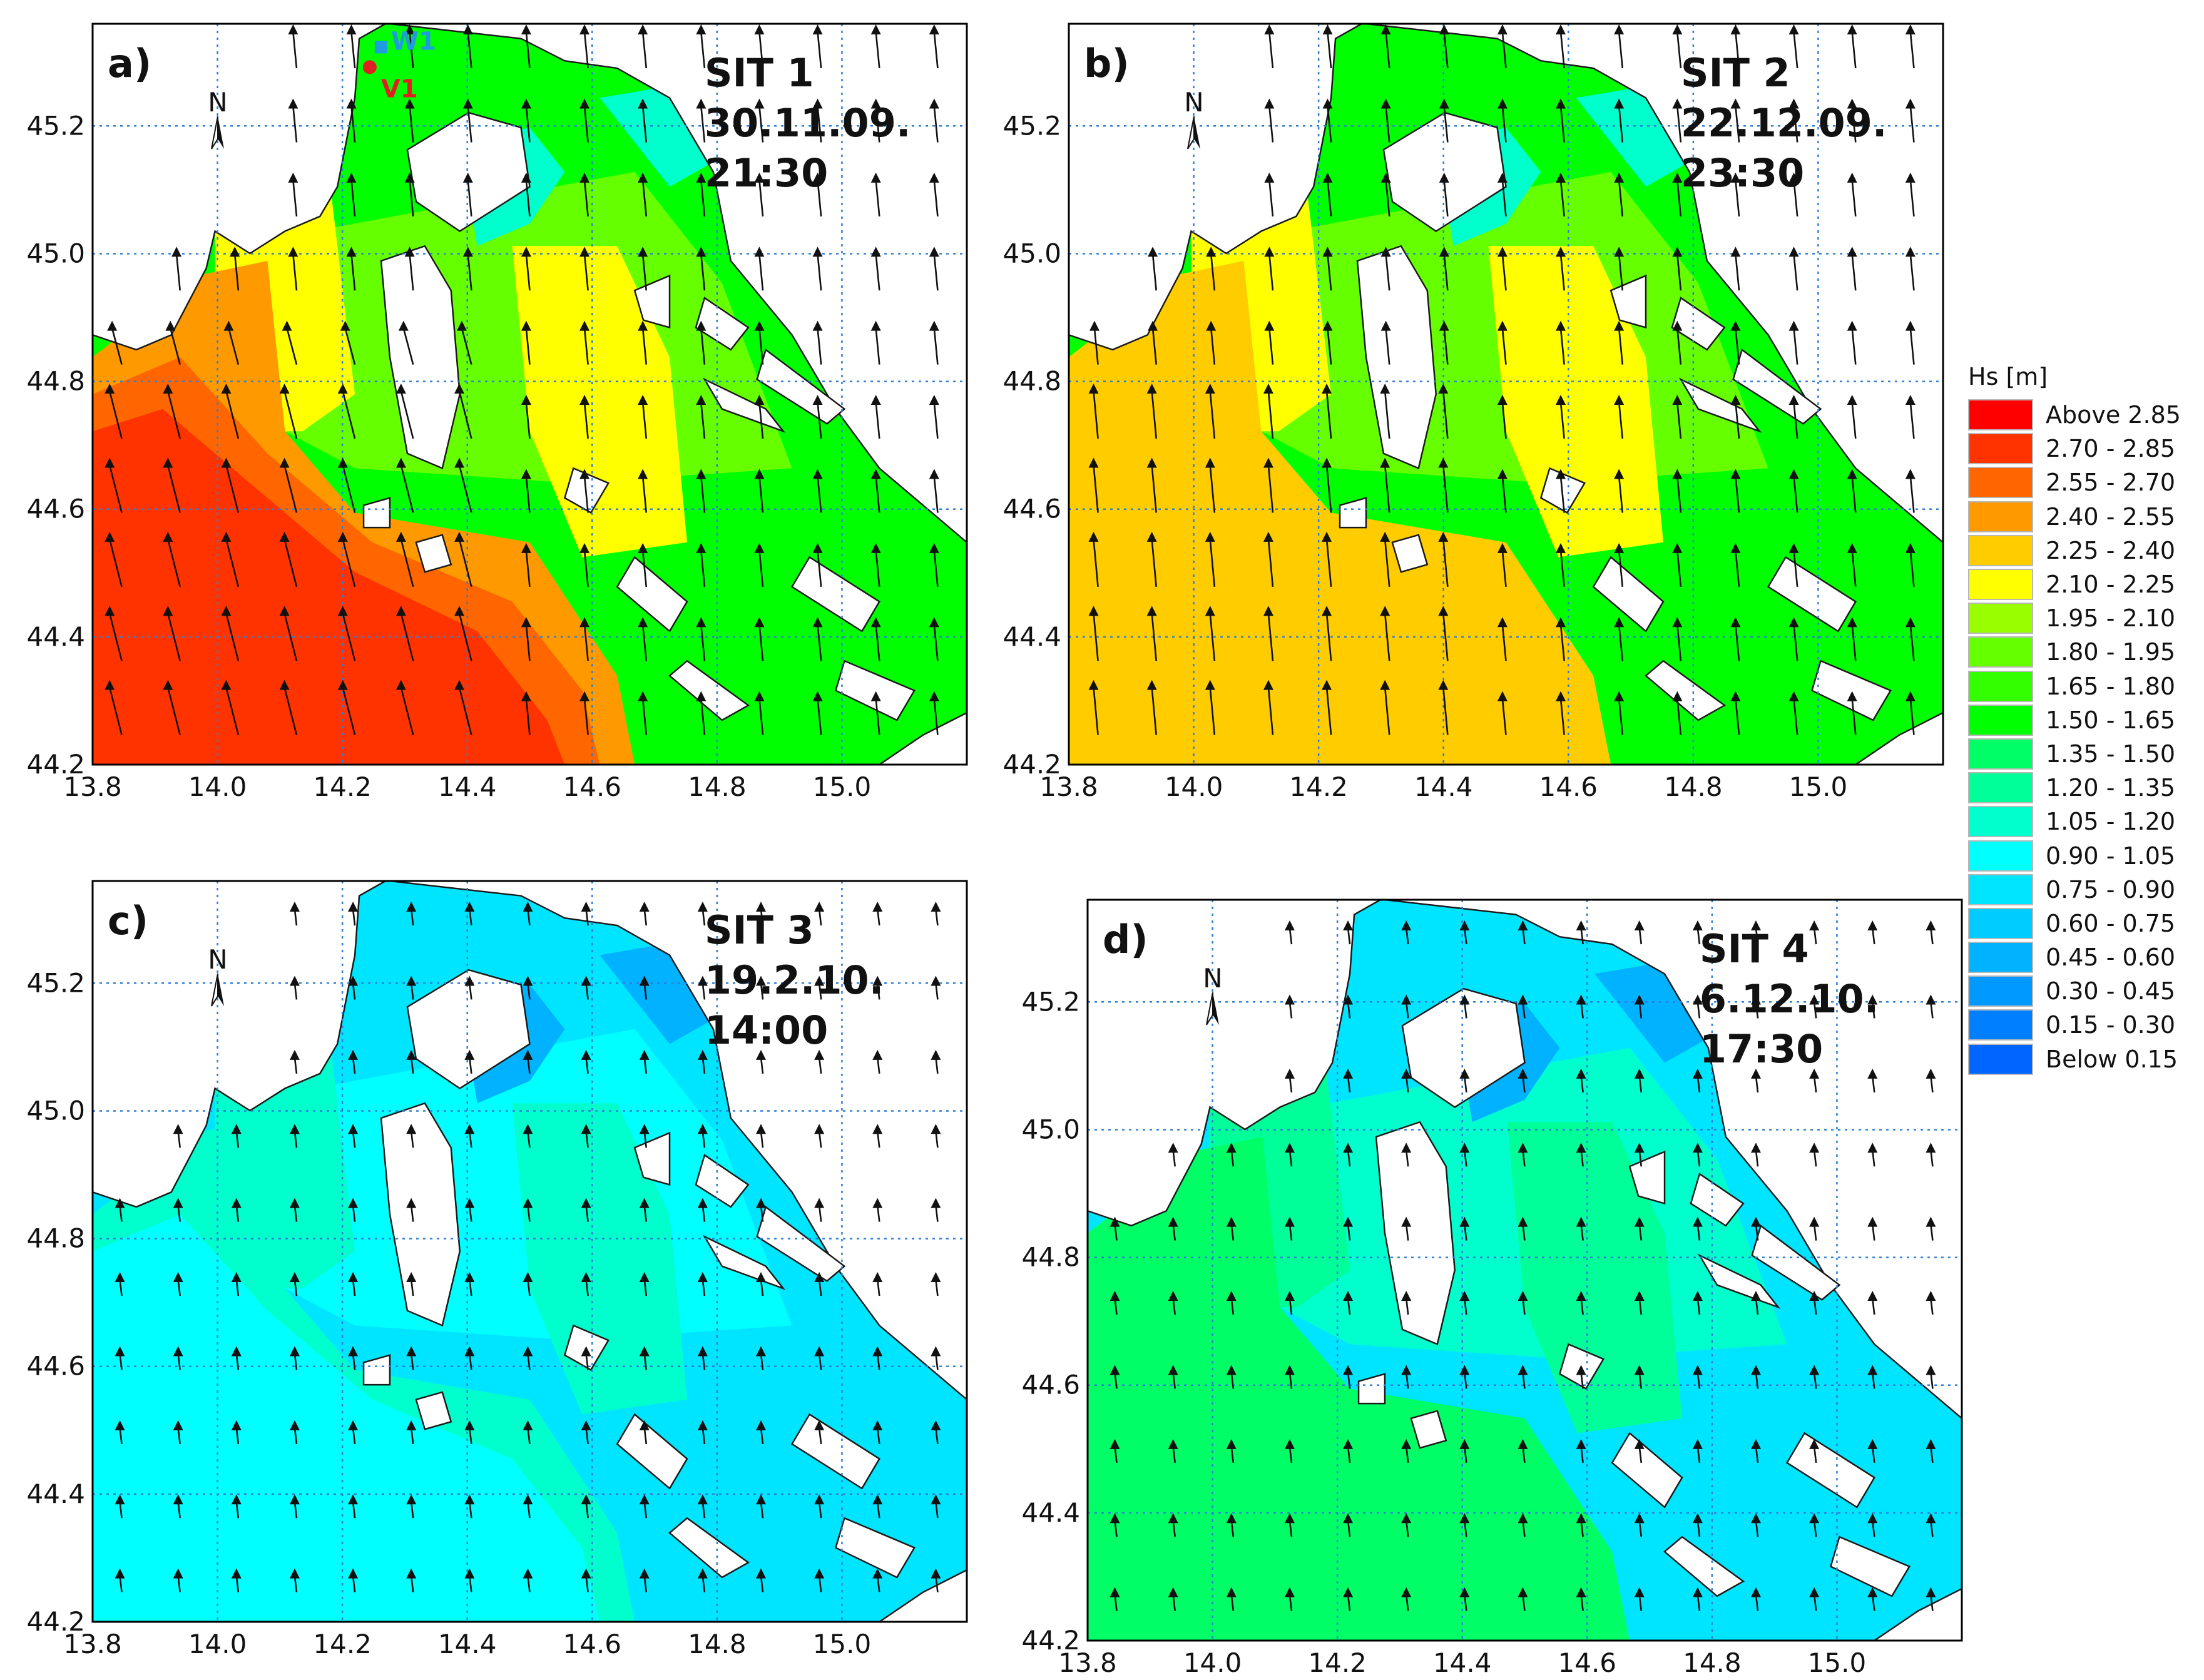 The image size is (2204, 1680). What do you see at coordinates (2081, 855) in the screenshot?
I see `legend-item: 0.90 - 1.05` at bounding box center [2081, 855].